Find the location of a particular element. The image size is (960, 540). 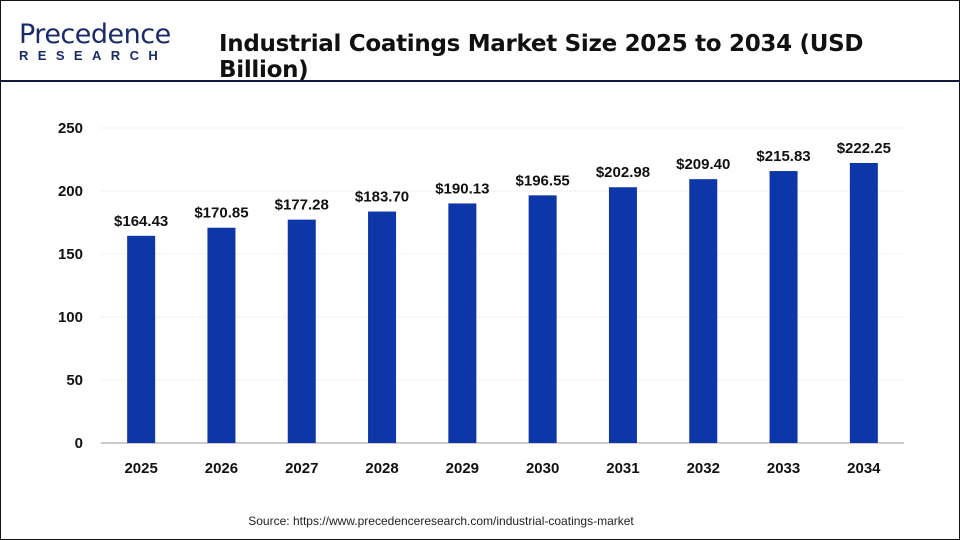

logo-text: Precedence is located at coordinates (95, 34).